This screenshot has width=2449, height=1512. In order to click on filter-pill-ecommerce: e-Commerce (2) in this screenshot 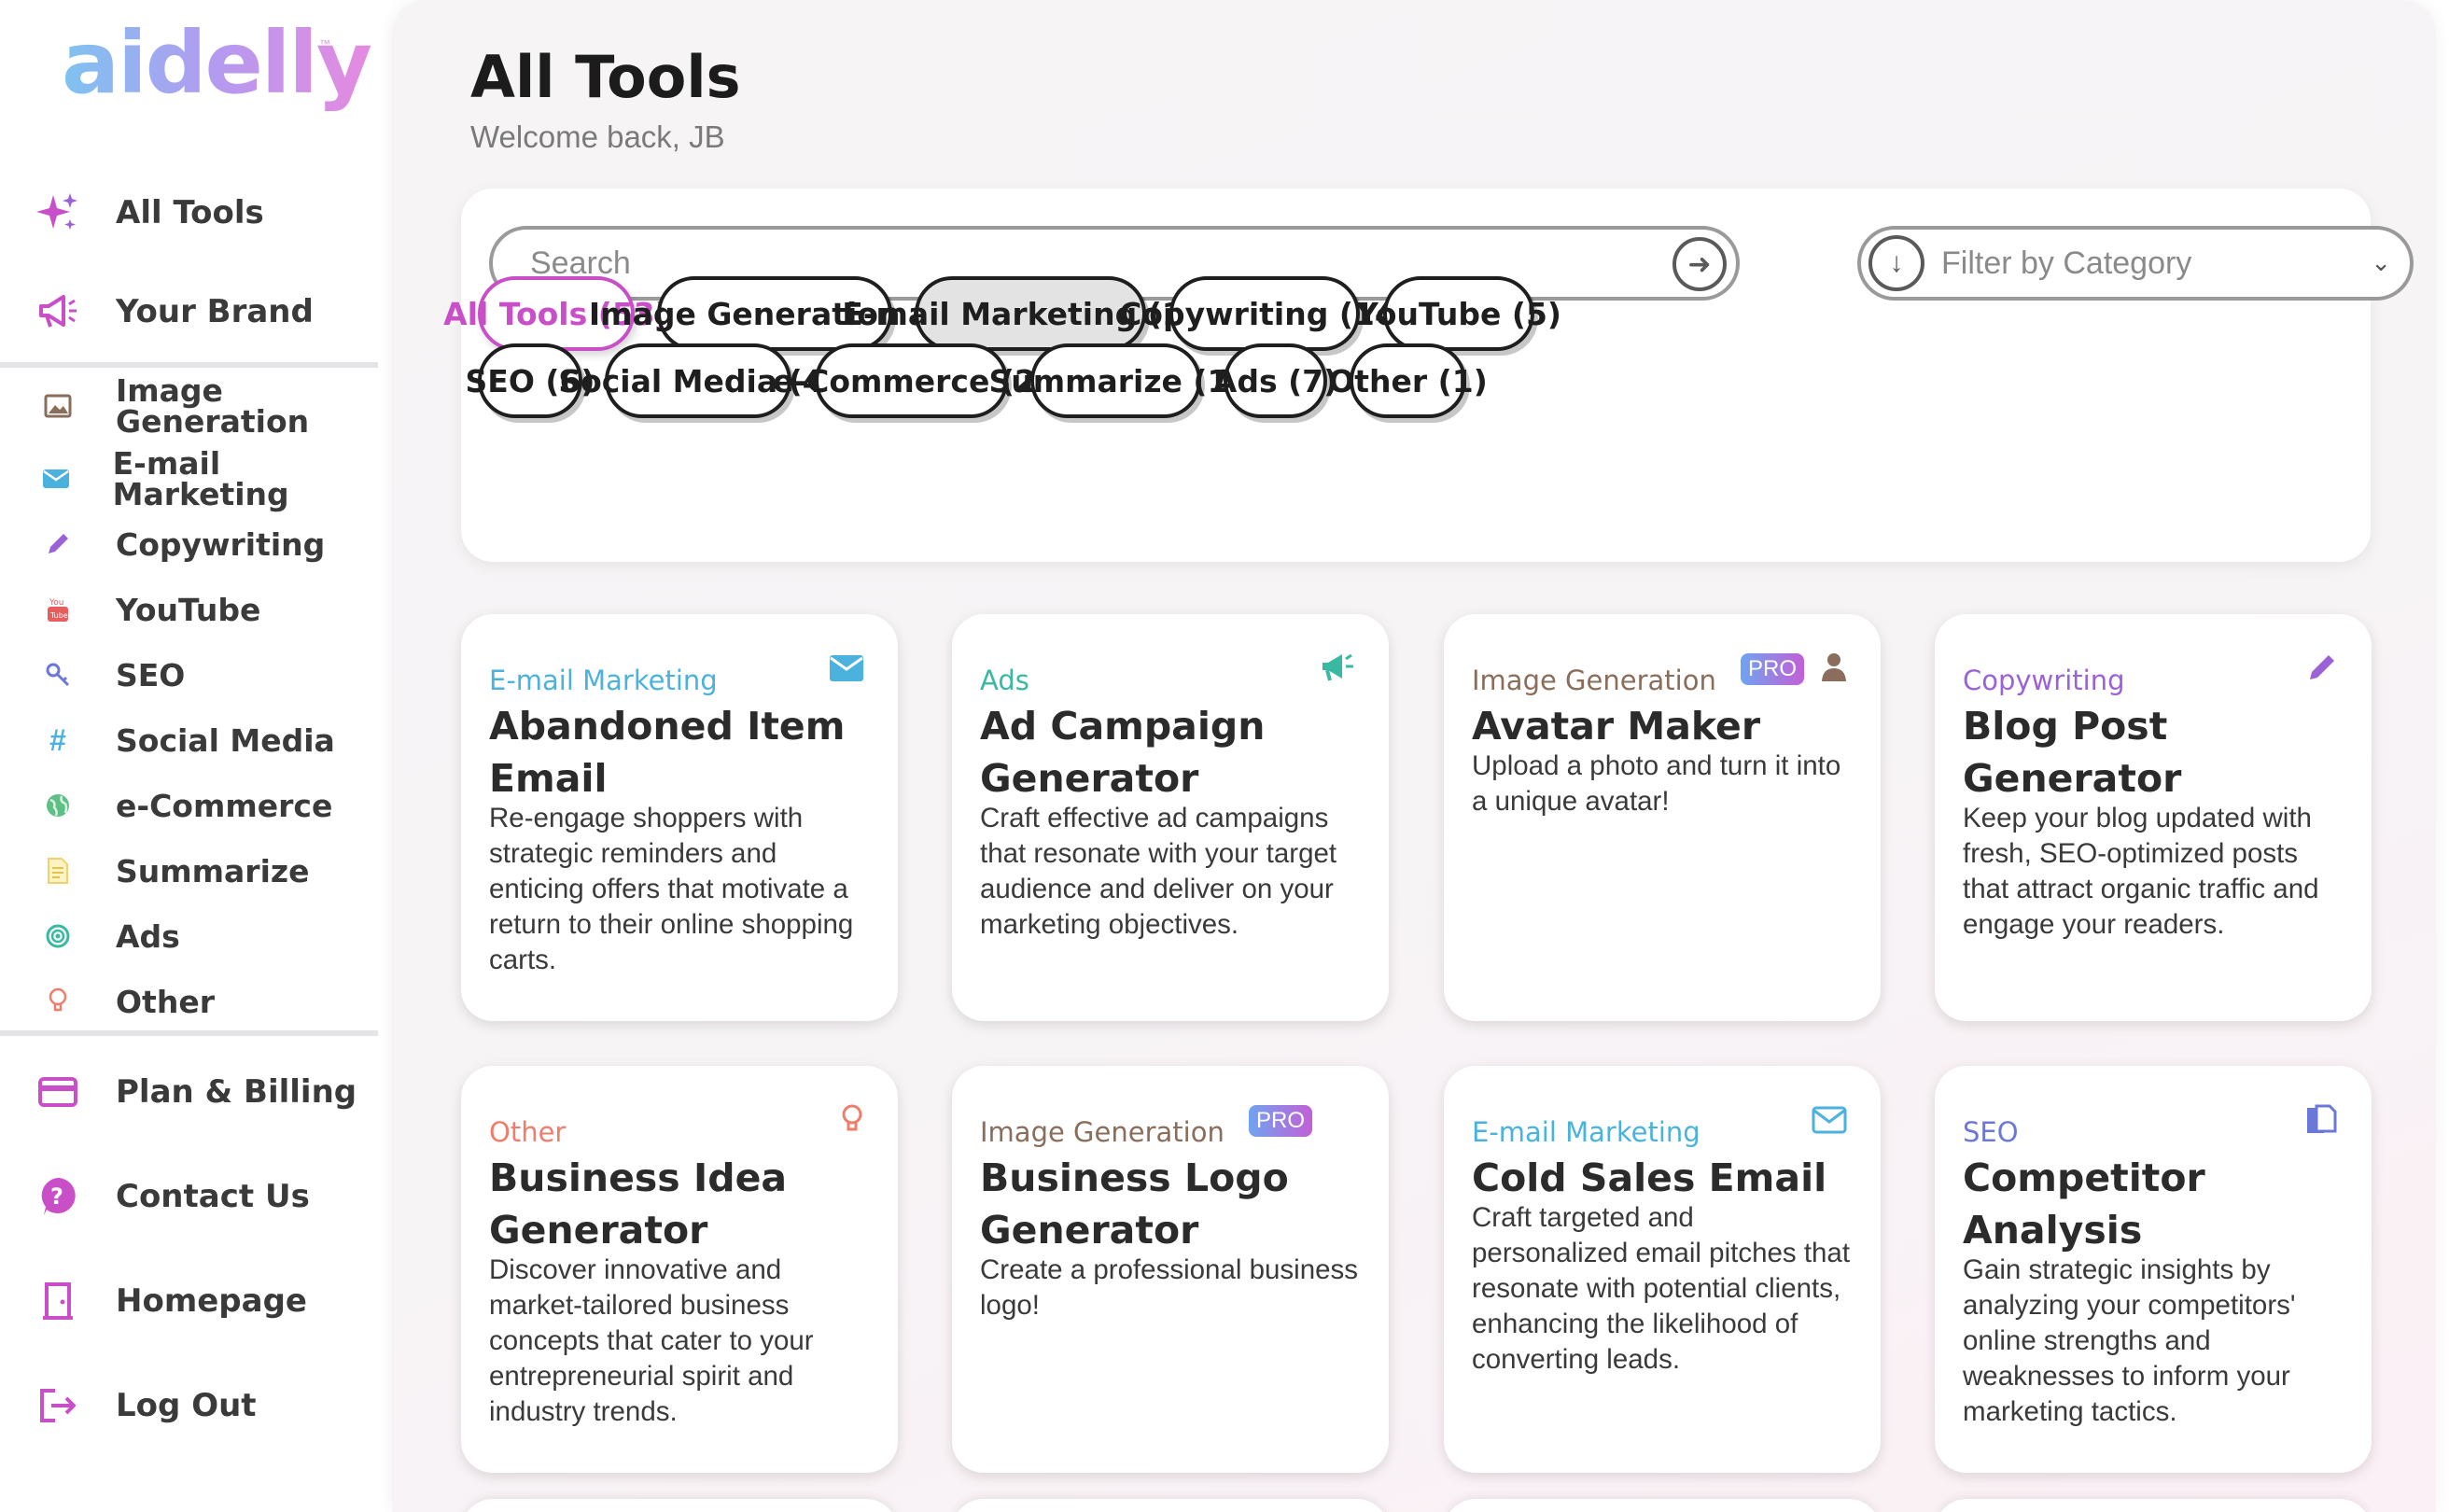, I will do `click(911, 380)`.